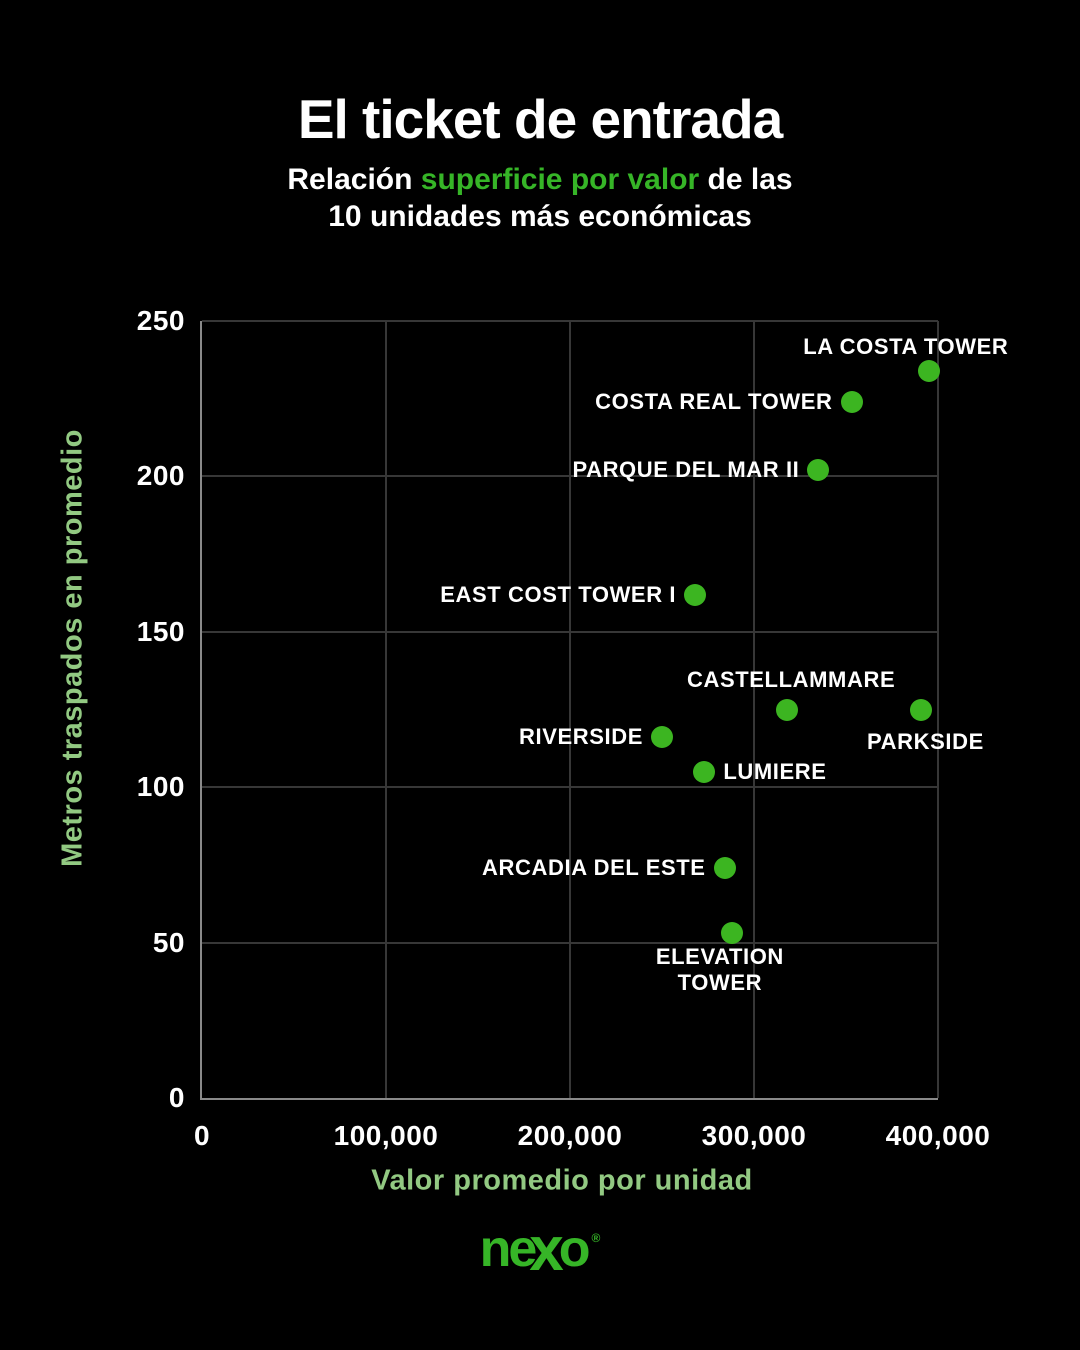 Image resolution: width=1080 pixels, height=1350 pixels. Describe the element at coordinates (938, 1135) in the screenshot. I see `x-tick-label: 400,000` at that location.